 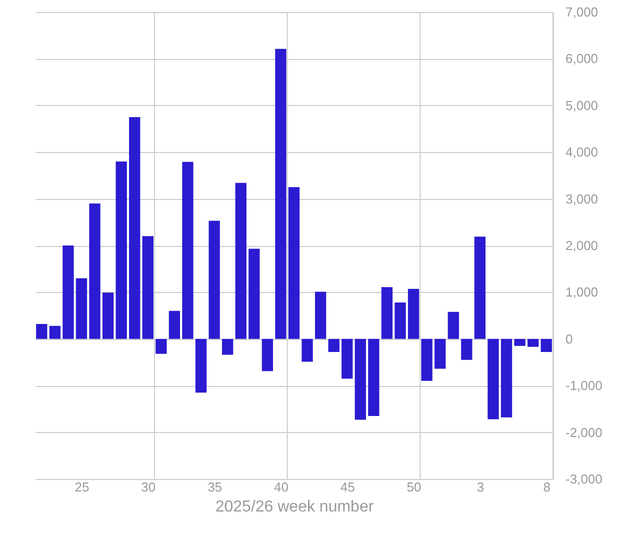 I want to click on y-tick-label: 6,000, so click(x=582, y=58).